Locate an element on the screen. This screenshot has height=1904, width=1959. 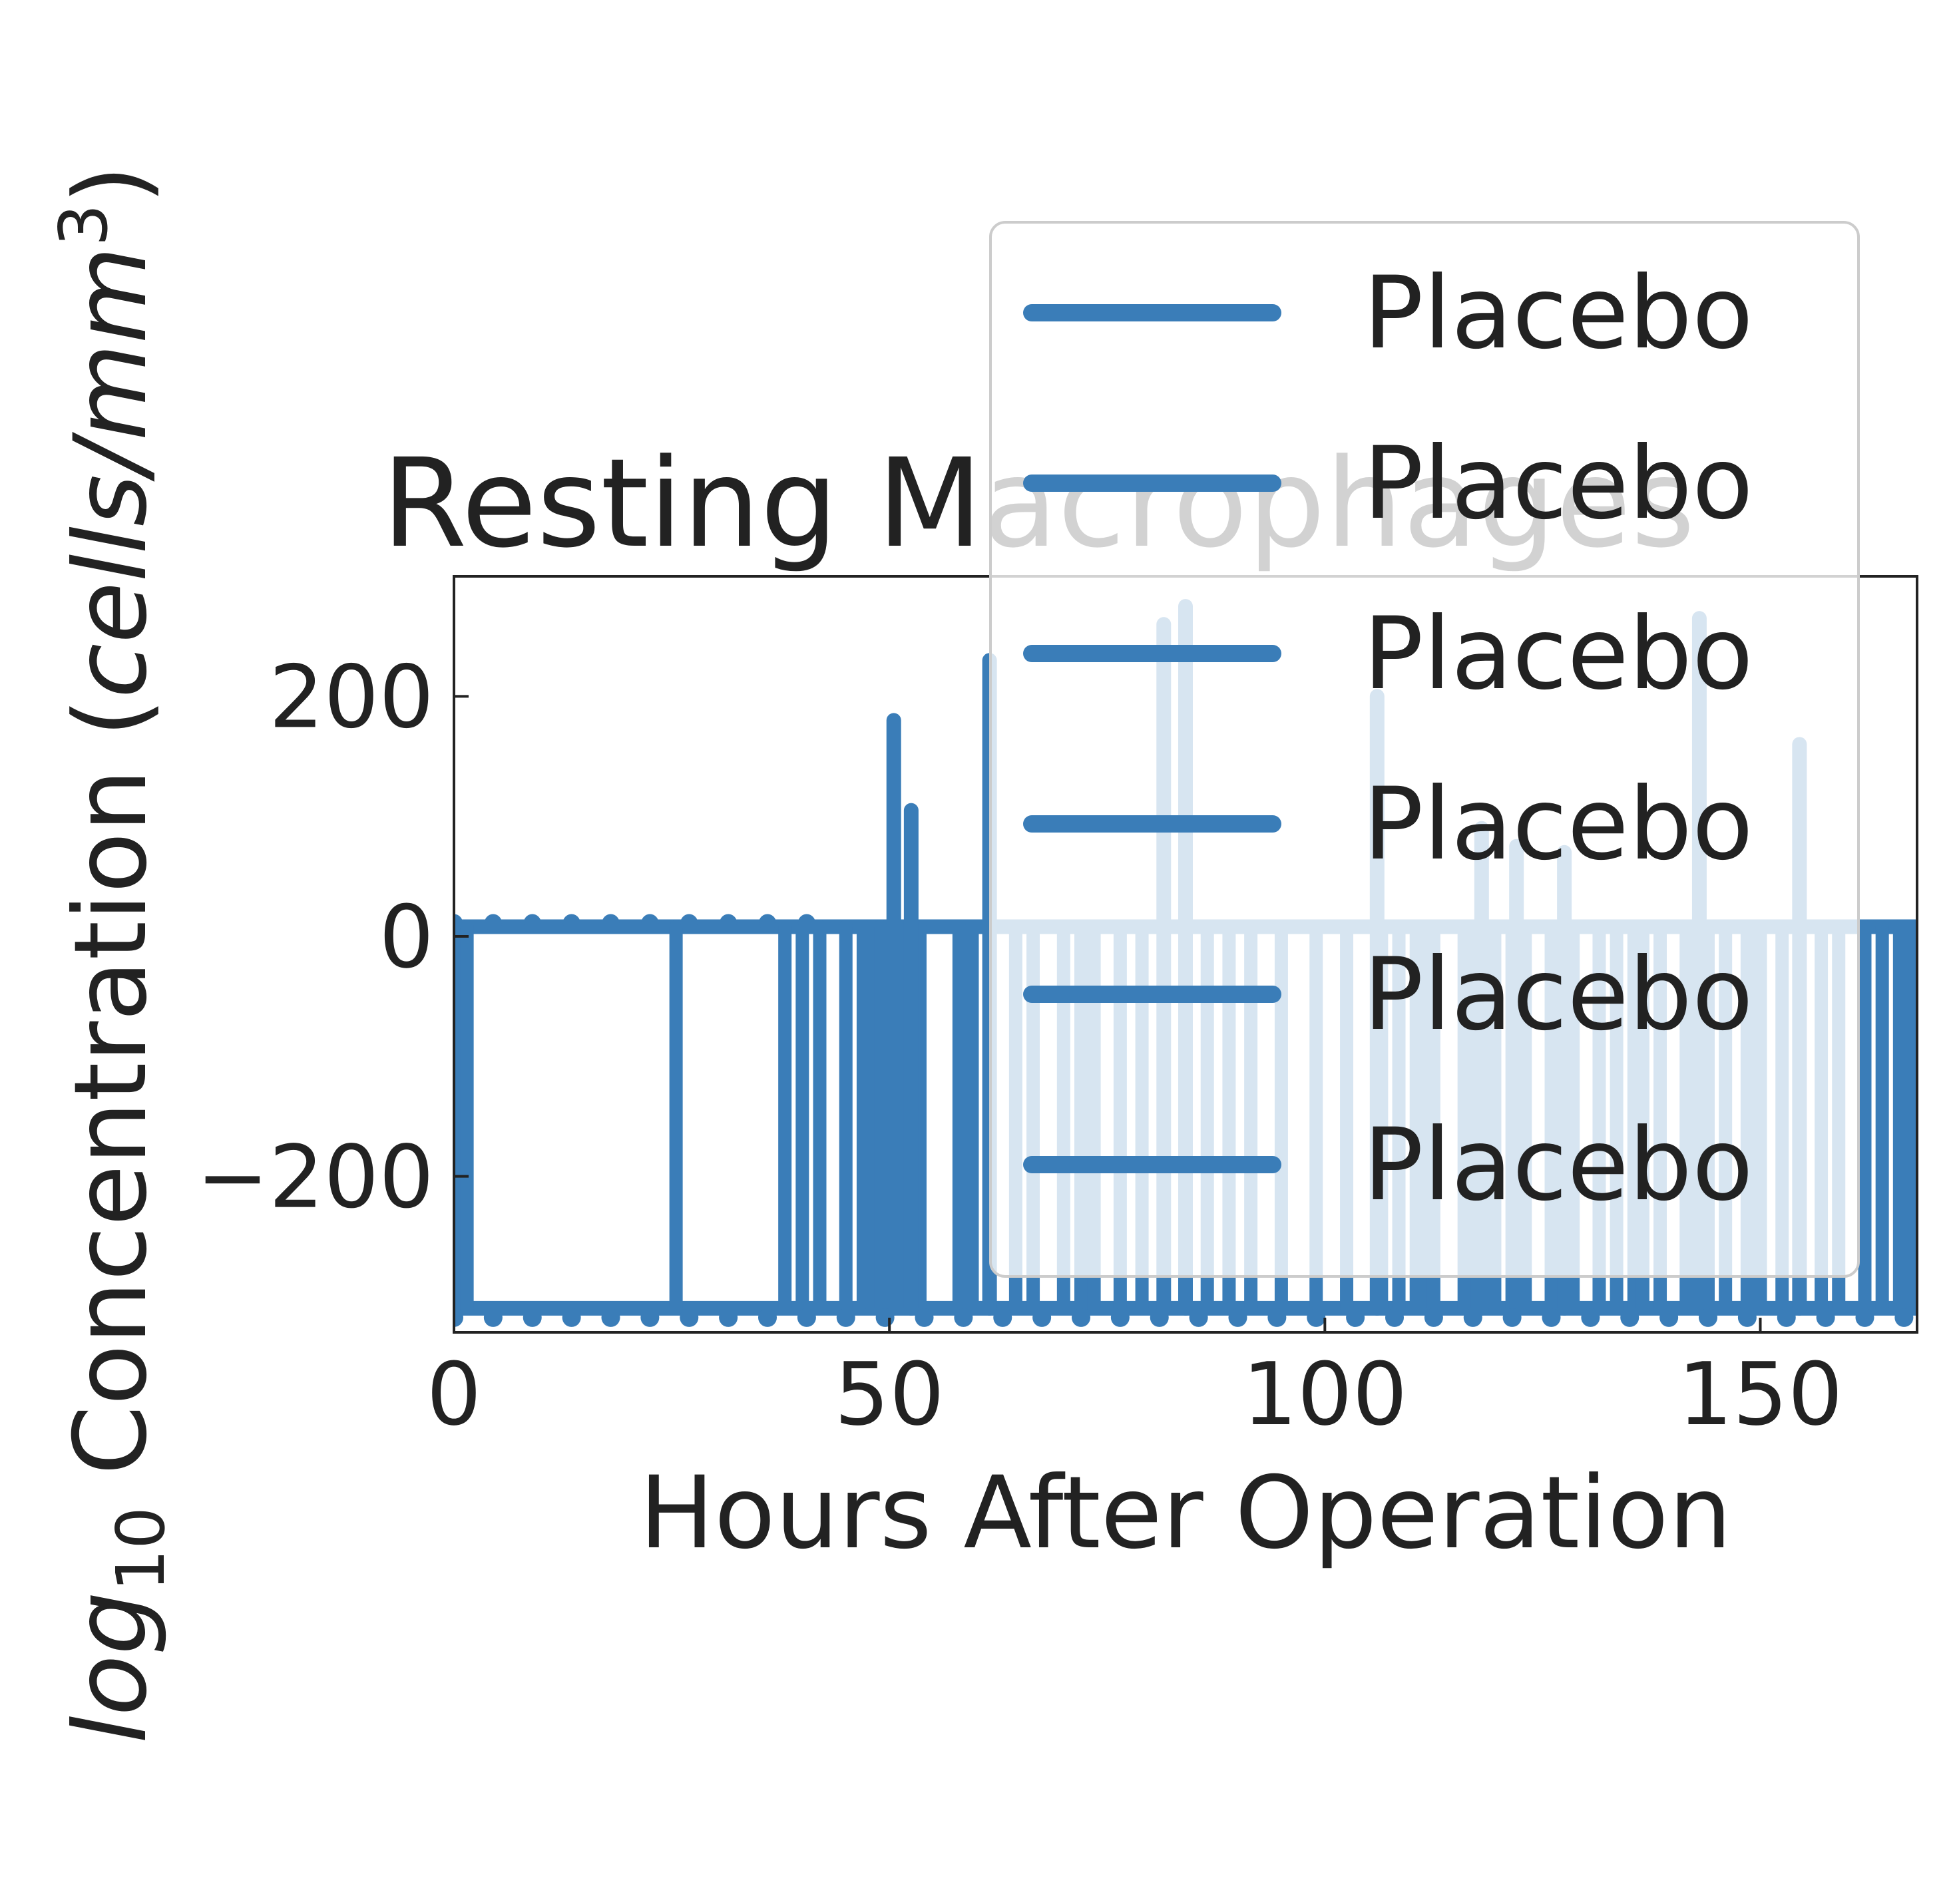
y-tick-label: 0 is located at coordinates (407, 937).